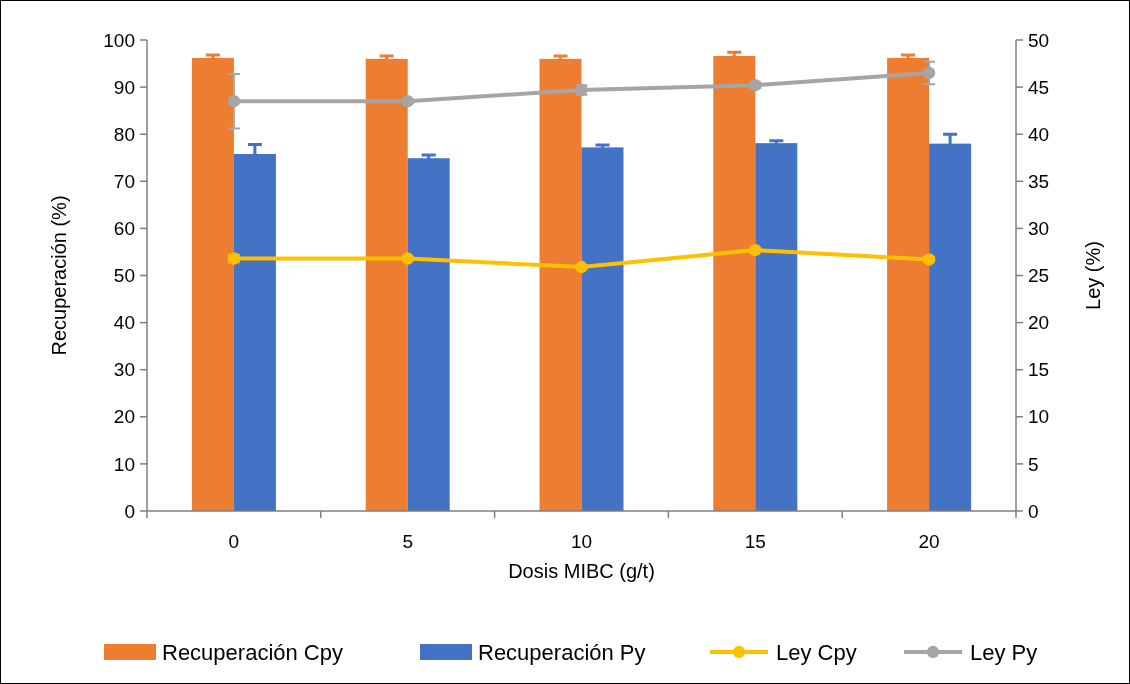 The height and width of the screenshot is (684, 1130). What do you see at coordinates (124, 464) in the screenshot?
I see `y-tick-label: 10` at bounding box center [124, 464].